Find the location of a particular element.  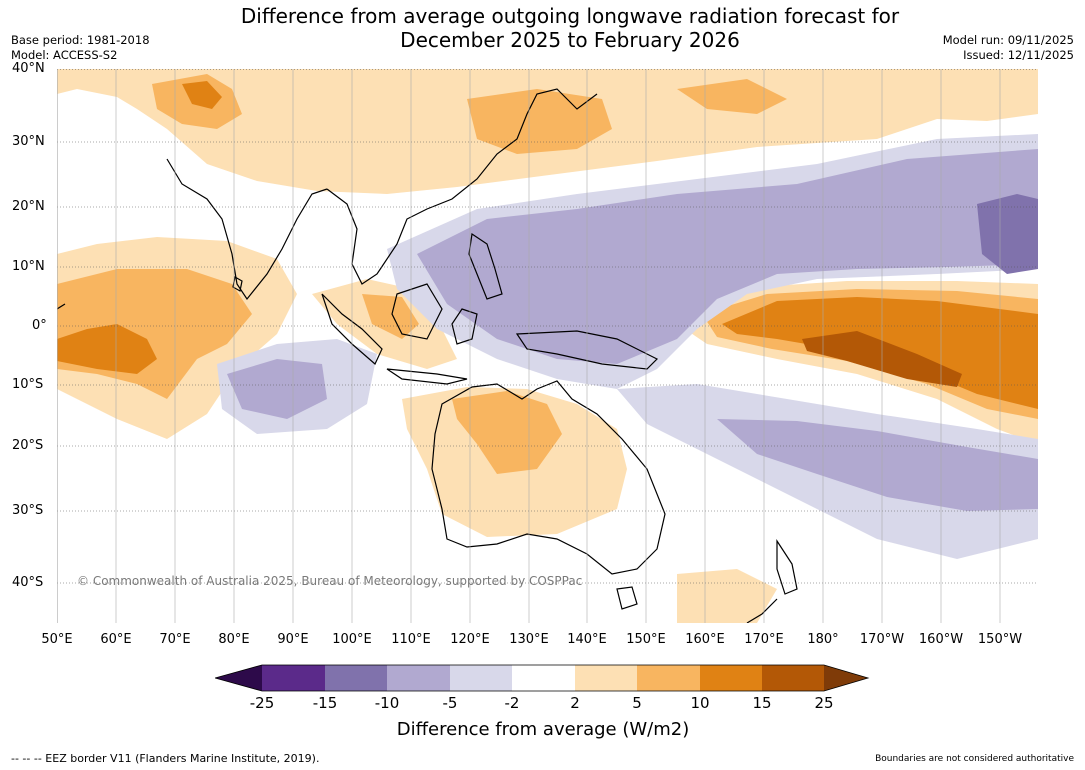

model-run-date: Model run: 09/11/2025 is located at coordinates (1008, 40).